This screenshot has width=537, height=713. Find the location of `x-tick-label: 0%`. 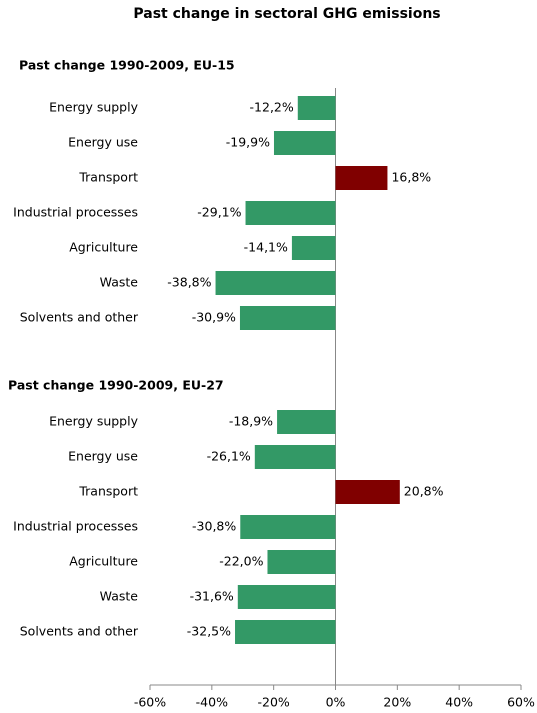

x-tick-label: 0% is located at coordinates (336, 702).